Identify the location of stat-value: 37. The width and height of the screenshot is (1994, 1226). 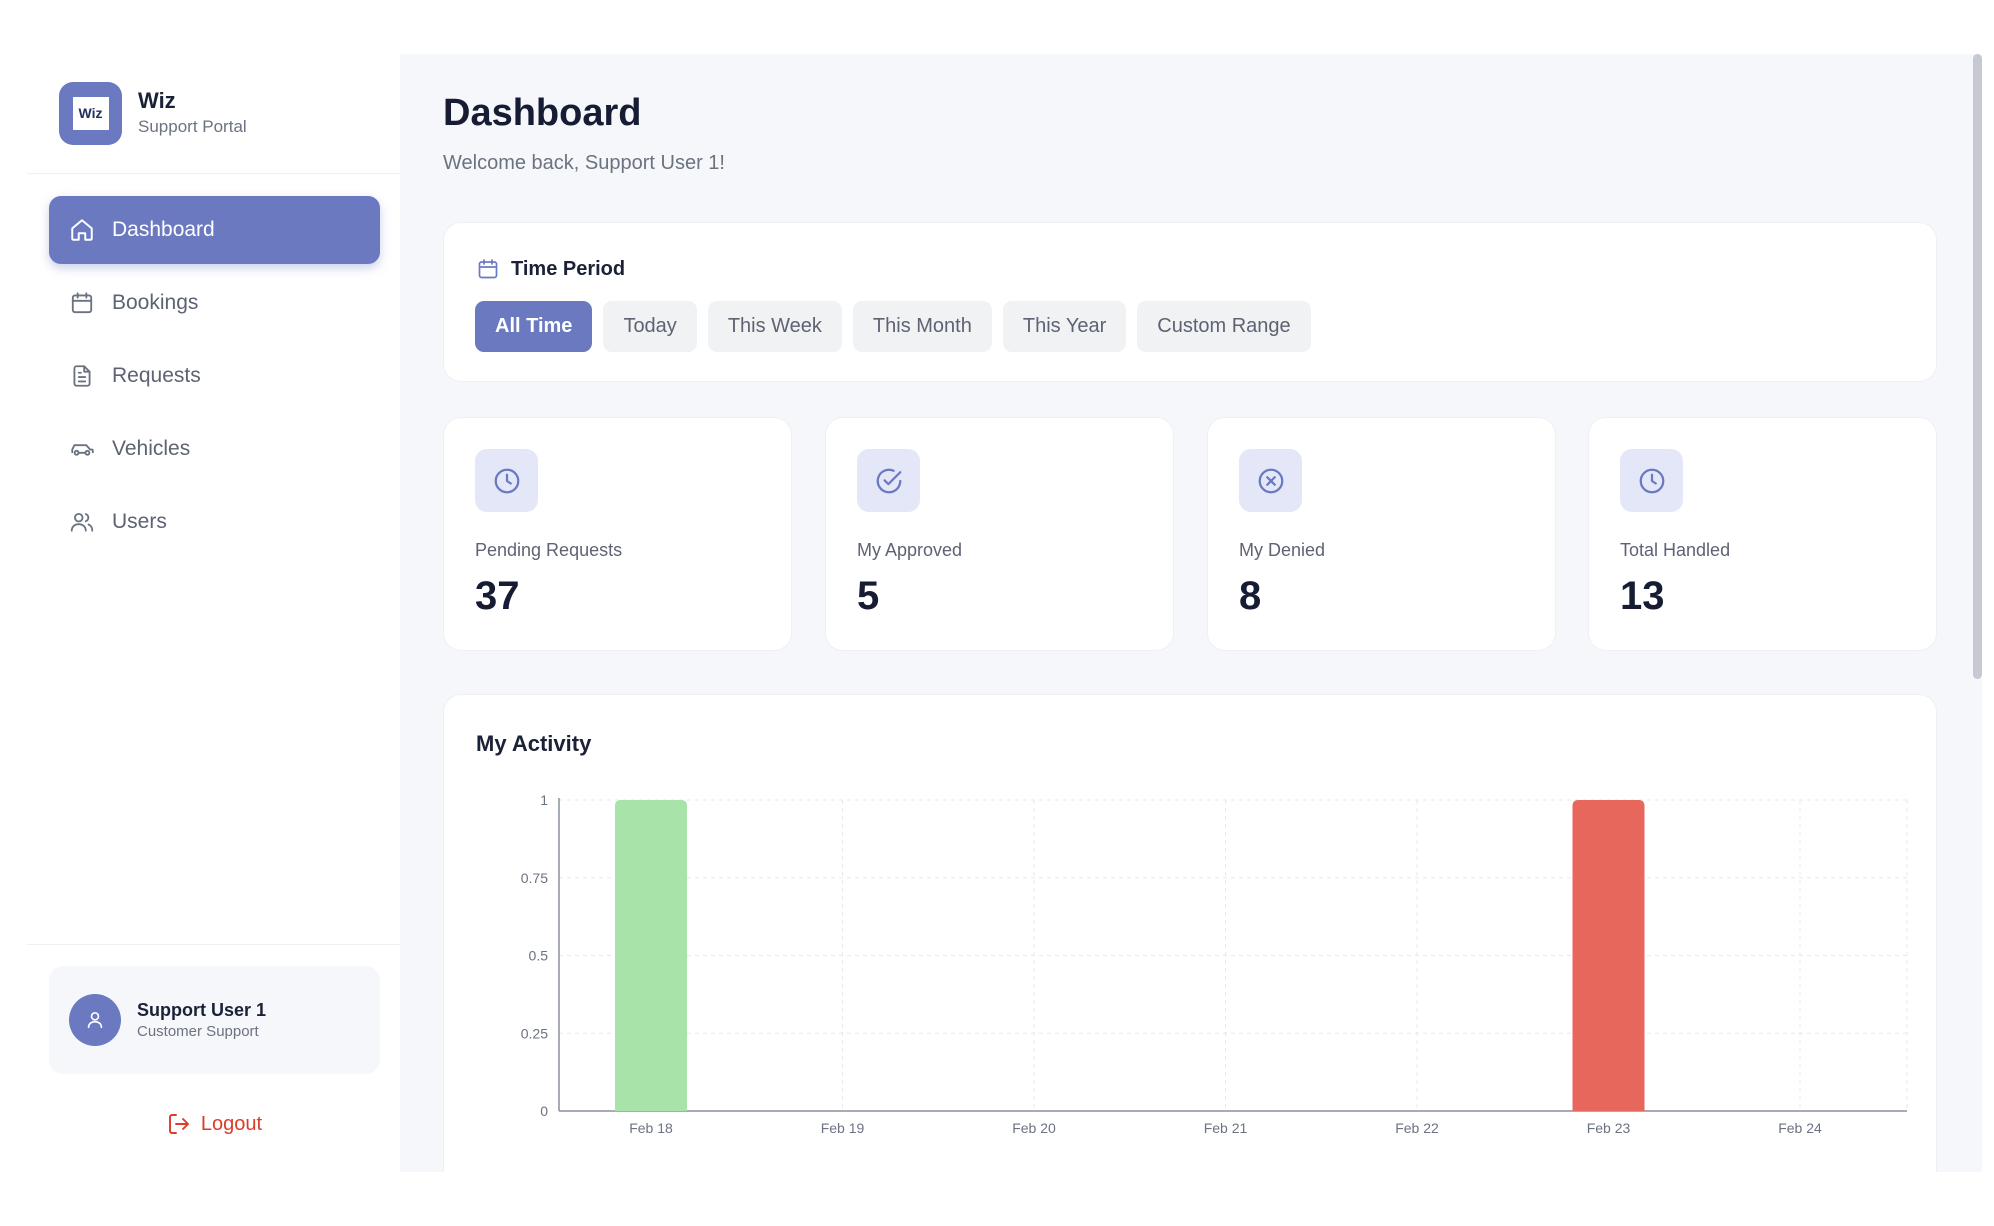
(497, 596).